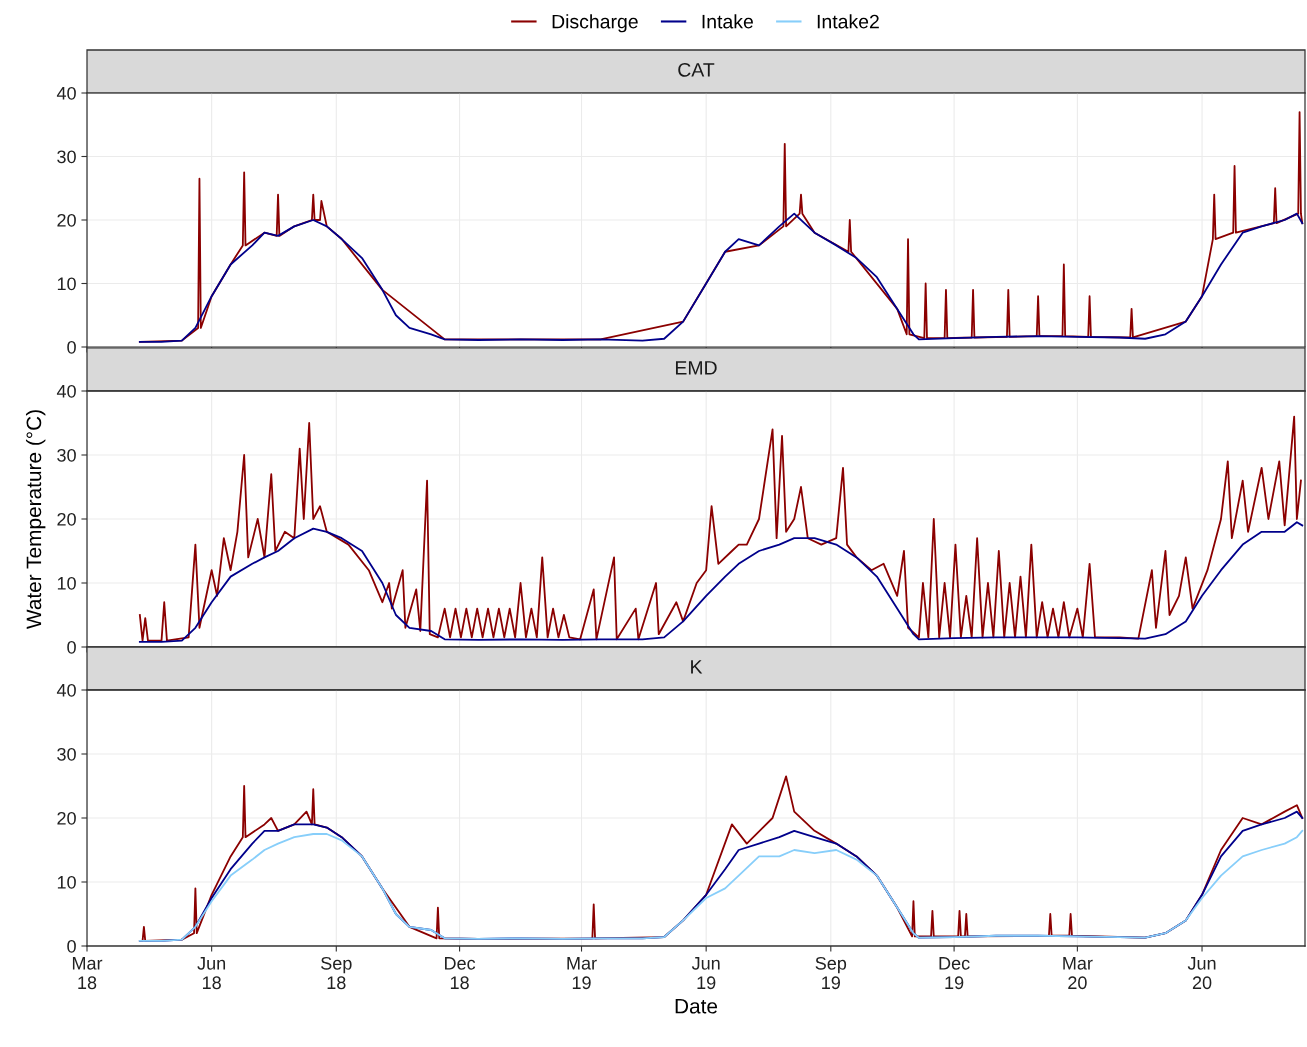 This screenshot has width=1307, height=1047. Describe the element at coordinates (954, 973) in the screenshot. I see `x-tick-label: Dec 19` at that location.